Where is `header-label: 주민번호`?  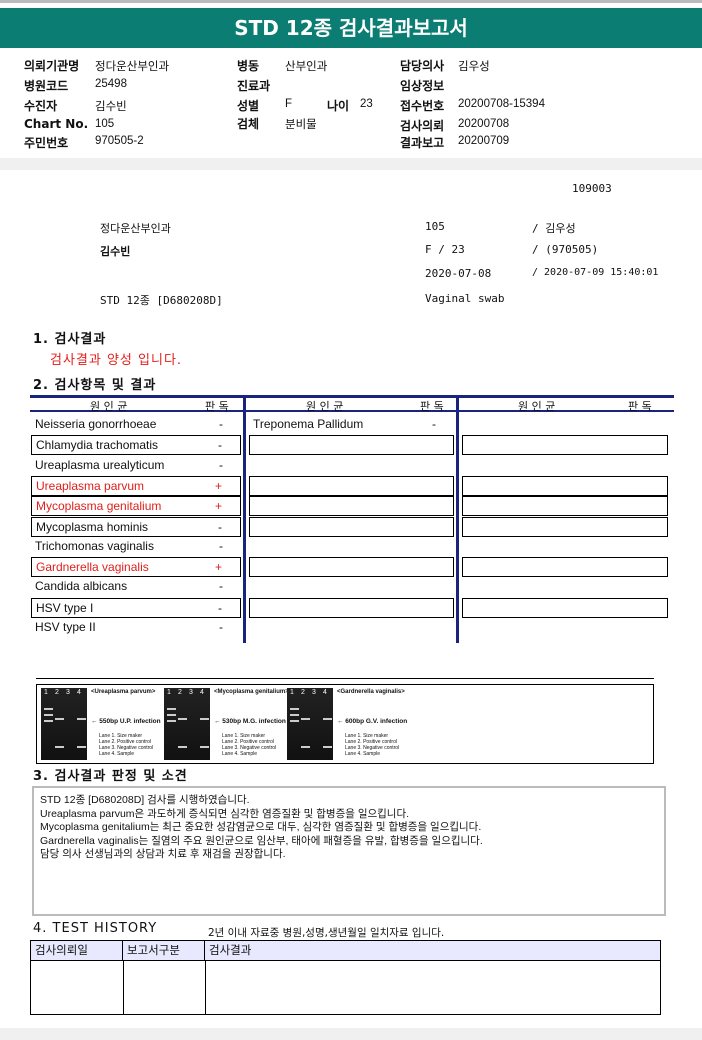 header-label: 주민번호 is located at coordinates (46, 143).